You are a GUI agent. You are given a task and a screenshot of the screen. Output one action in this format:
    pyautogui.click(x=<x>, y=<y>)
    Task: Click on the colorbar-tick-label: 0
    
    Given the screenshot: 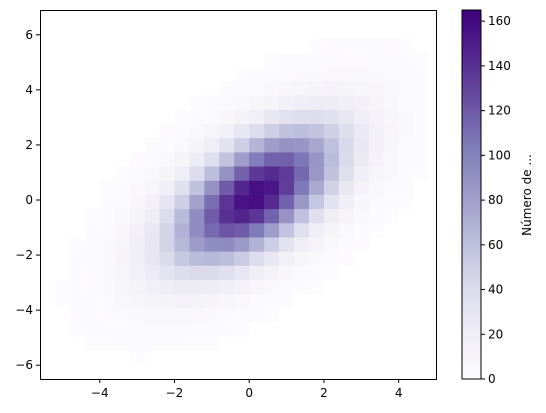 What is the action you would take?
    pyautogui.click(x=492, y=379)
    